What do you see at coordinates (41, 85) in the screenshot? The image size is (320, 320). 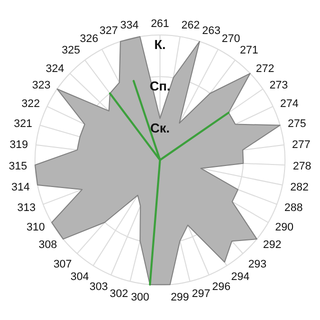 I see `spoke-label: 323` at bounding box center [41, 85].